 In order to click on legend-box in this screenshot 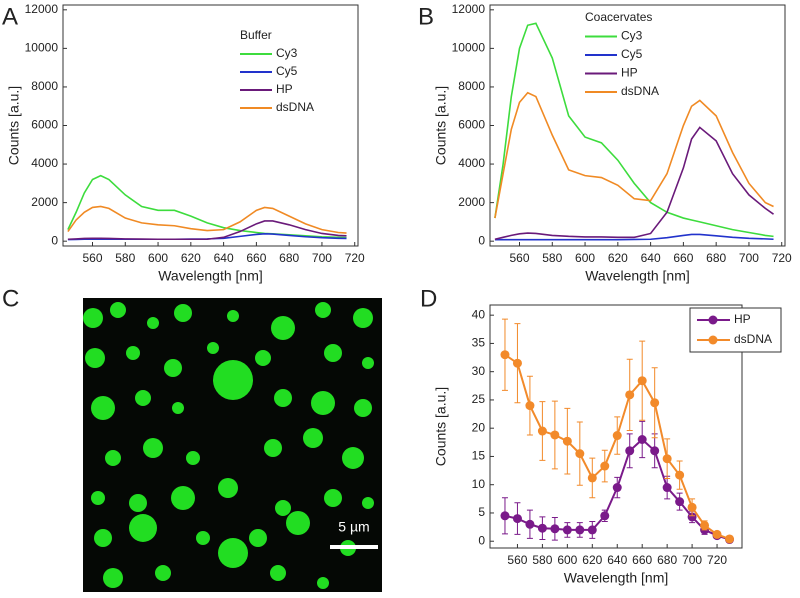, I will do `click(735, 330)`.